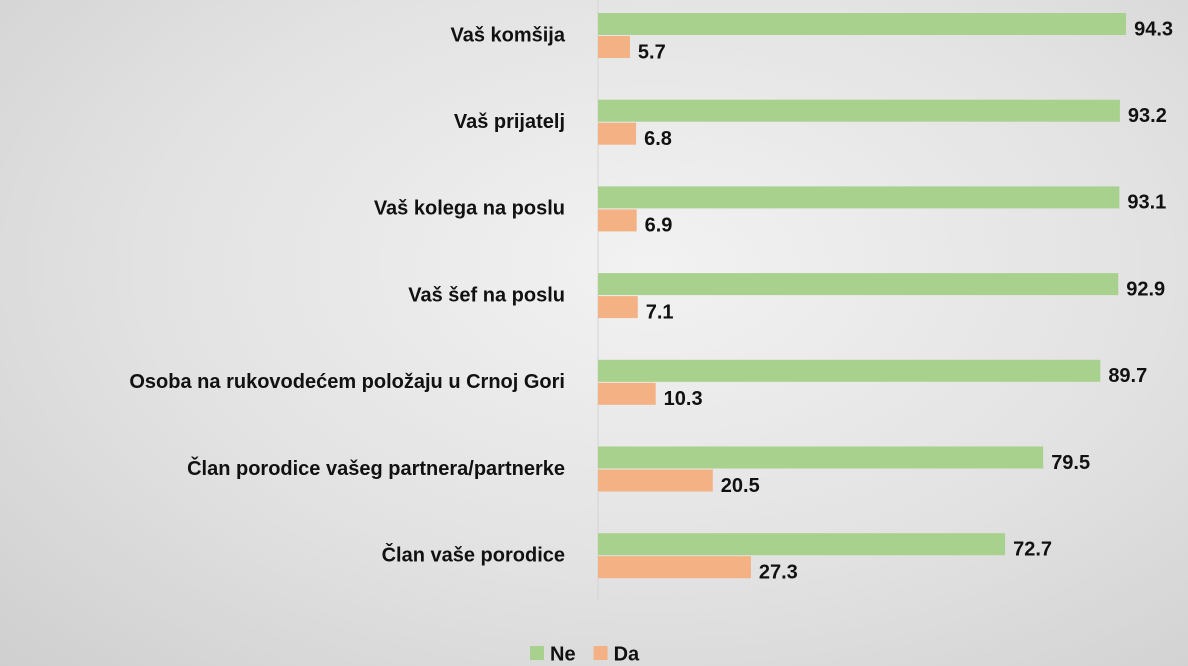 The image size is (1188, 666). I want to click on value-label: 89.7, so click(1127, 376).